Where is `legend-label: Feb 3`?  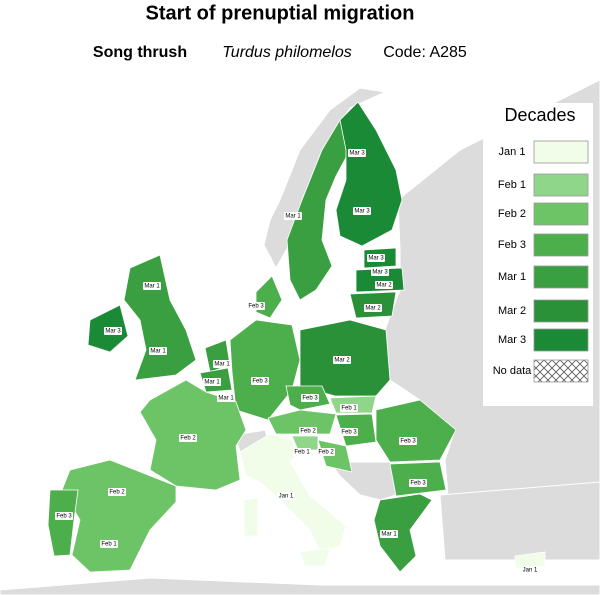 legend-label: Feb 3 is located at coordinates (512, 245).